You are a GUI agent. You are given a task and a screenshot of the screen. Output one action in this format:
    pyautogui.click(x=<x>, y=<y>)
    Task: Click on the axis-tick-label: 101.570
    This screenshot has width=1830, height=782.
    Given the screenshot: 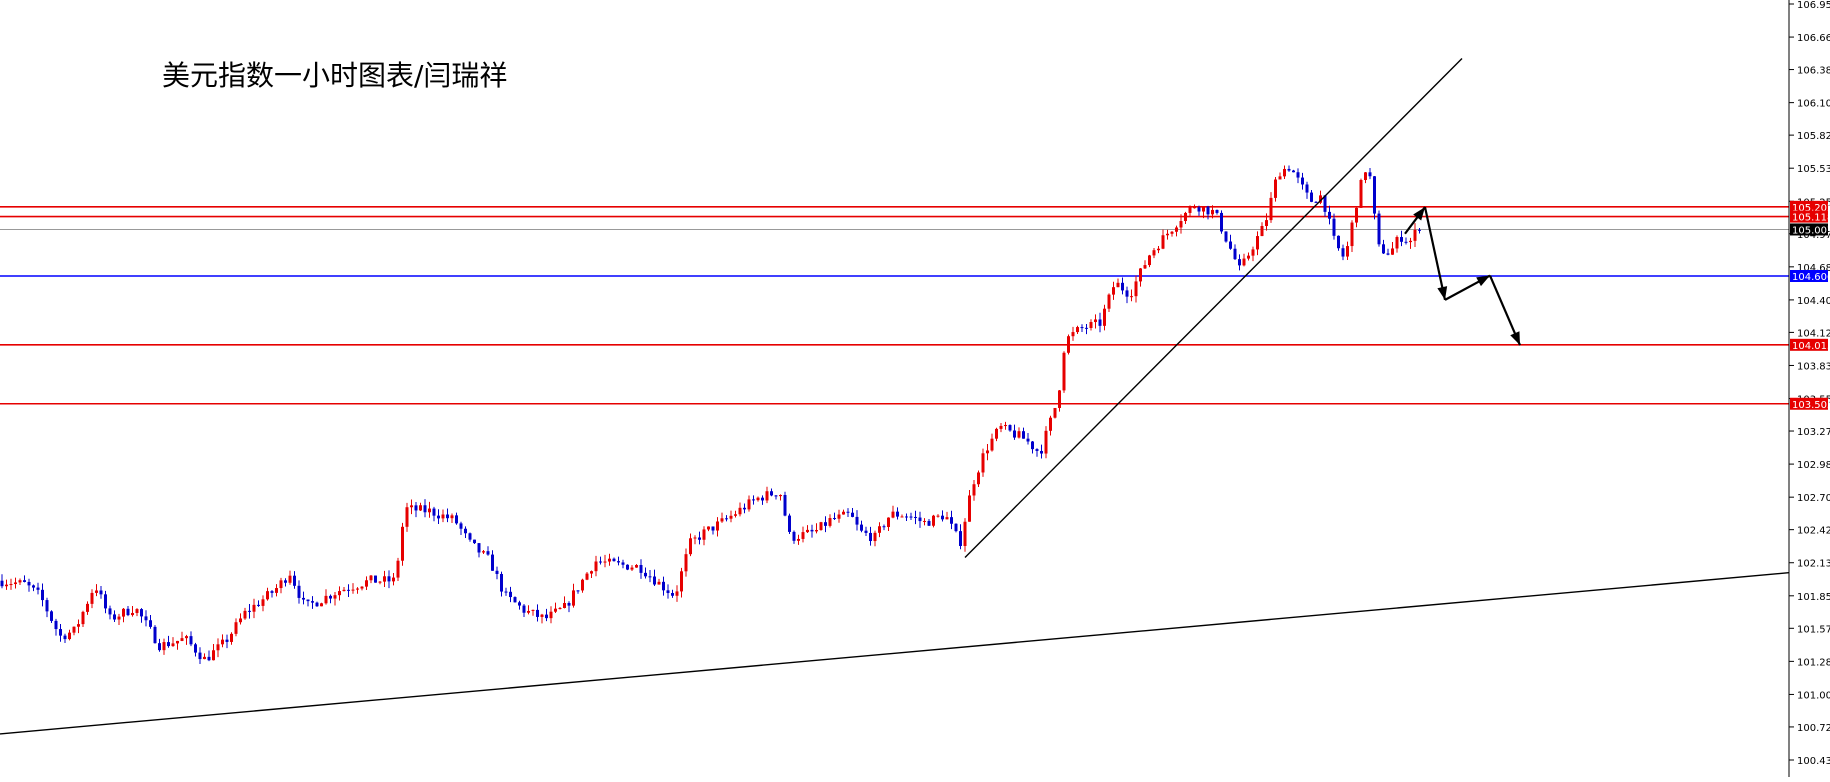 What is the action you would take?
    pyautogui.click(x=1813, y=629)
    